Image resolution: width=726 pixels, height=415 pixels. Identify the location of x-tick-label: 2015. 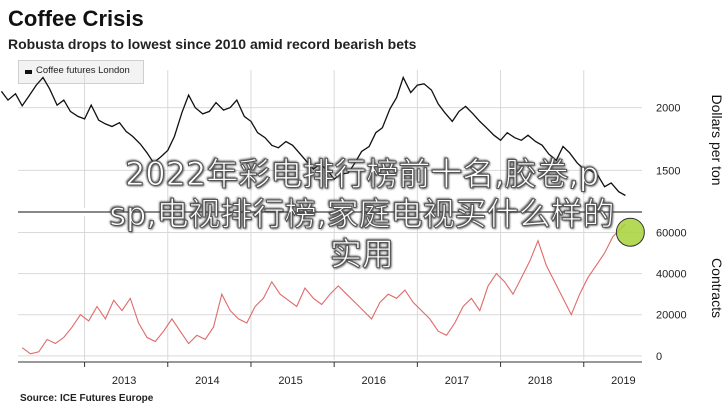
(290, 381).